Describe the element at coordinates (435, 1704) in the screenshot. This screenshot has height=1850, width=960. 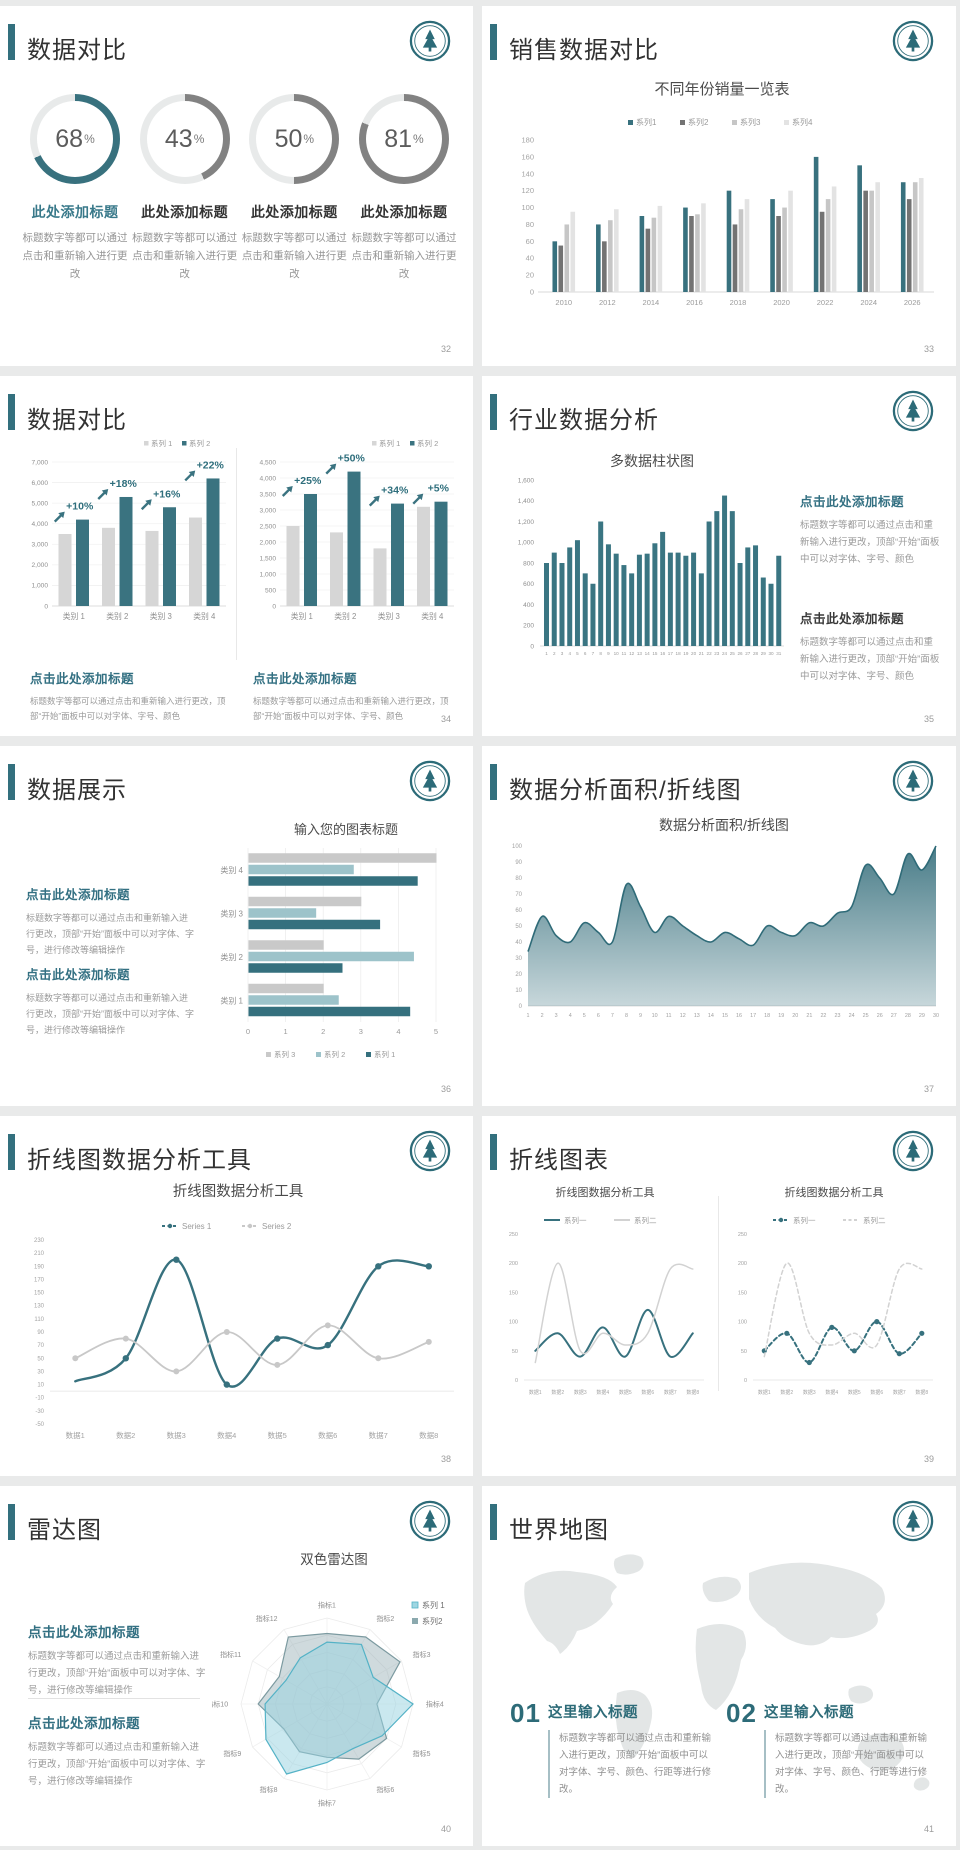
I see `svg-text: 指标4` at that location.